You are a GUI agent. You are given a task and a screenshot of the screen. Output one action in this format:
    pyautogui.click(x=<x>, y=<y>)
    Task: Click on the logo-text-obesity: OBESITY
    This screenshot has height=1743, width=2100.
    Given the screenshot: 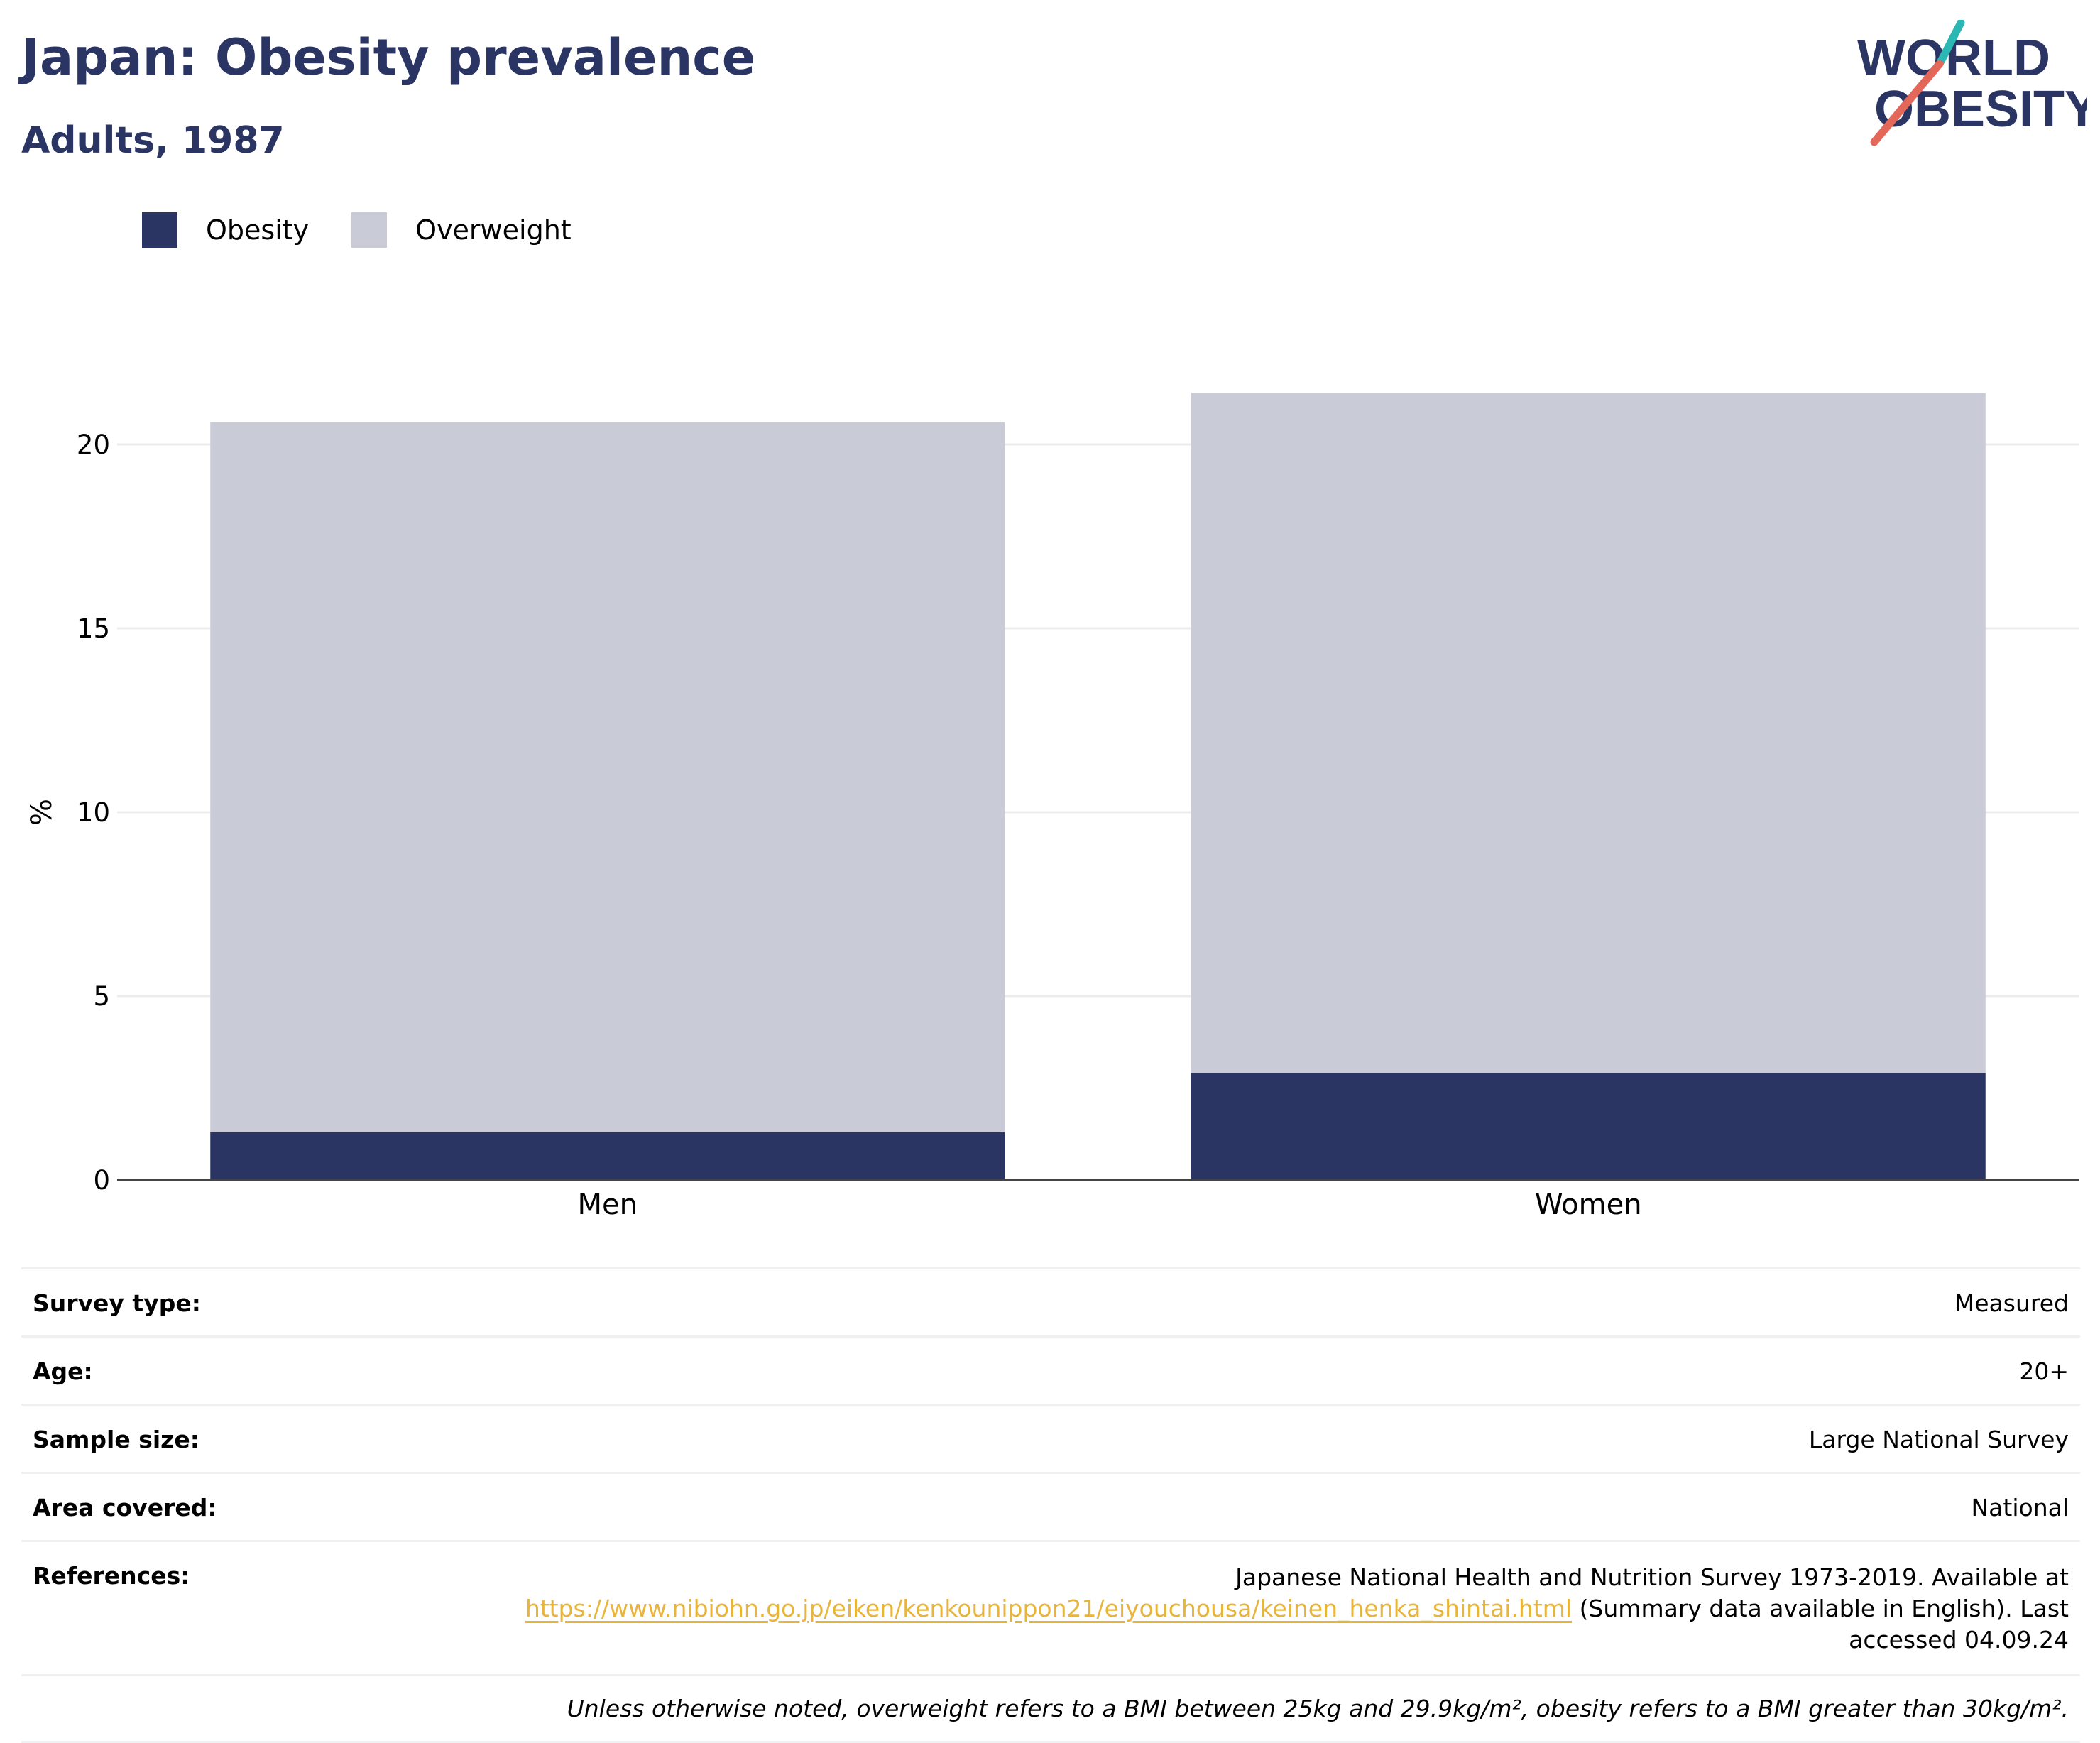 What is the action you would take?
    pyautogui.click(x=1980, y=109)
    